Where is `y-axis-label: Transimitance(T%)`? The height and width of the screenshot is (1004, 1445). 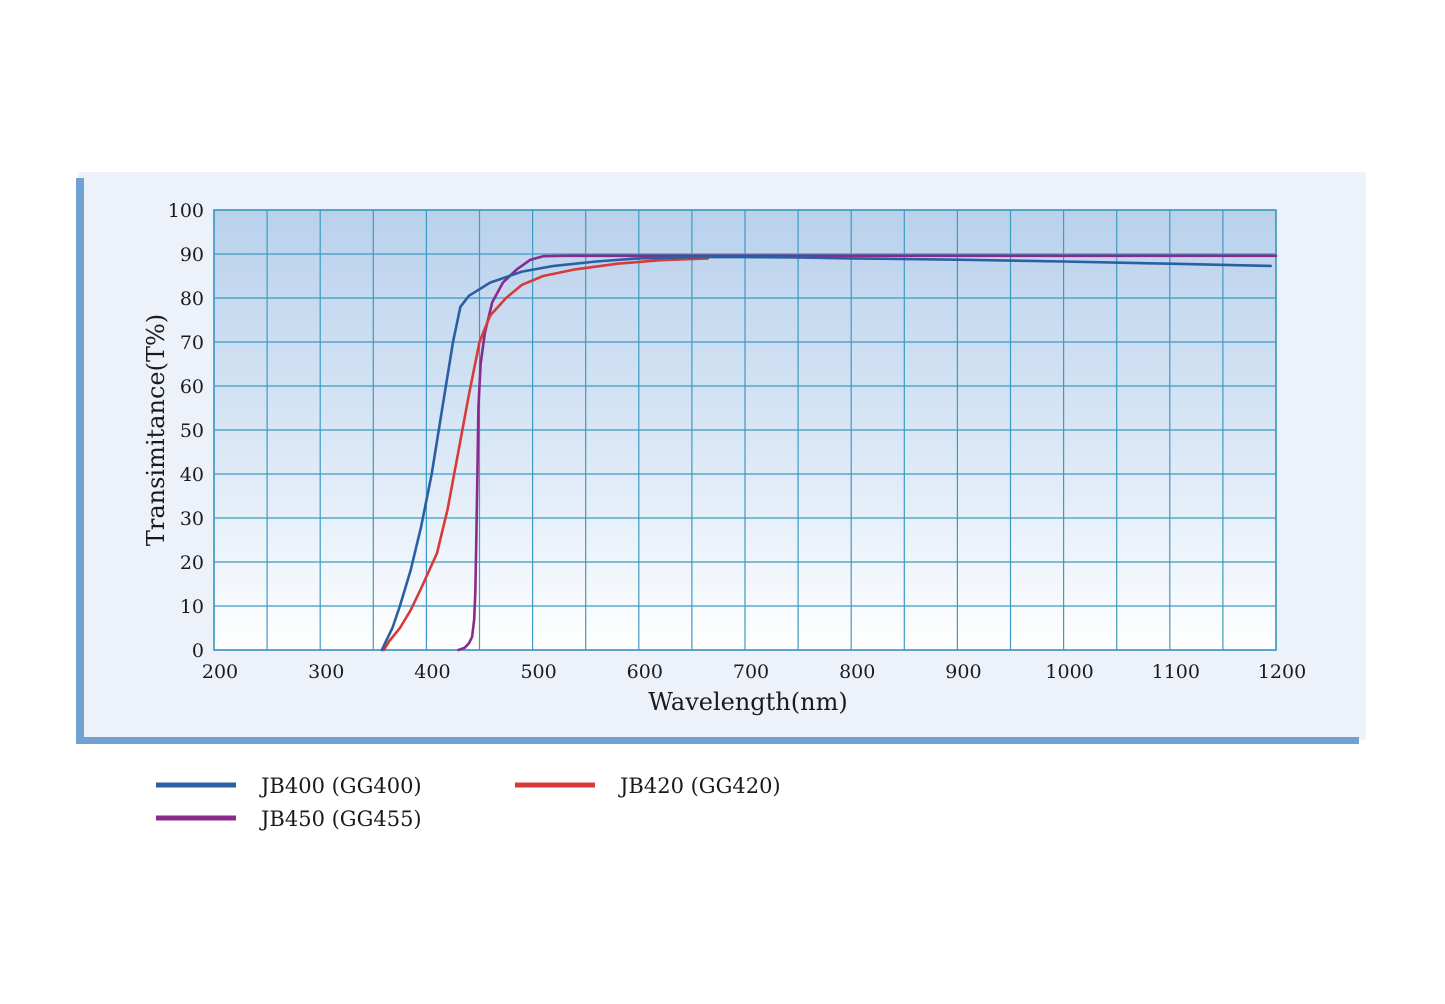 y-axis-label: Transimitance(T%) is located at coordinates (156, 430).